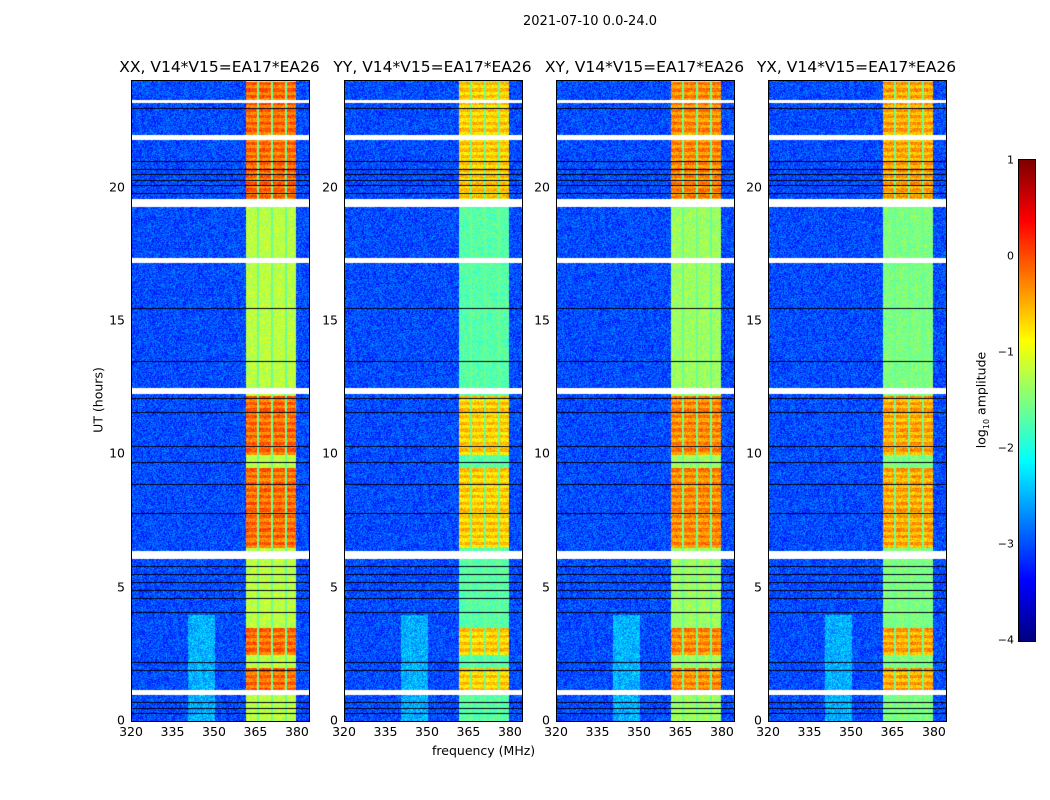 Image resolution: width=1050 pixels, height=800 pixels. What do you see at coordinates (1010, 160) in the screenshot?
I see `colorbar-tick-label: 1` at bounding box center [1010, 160].